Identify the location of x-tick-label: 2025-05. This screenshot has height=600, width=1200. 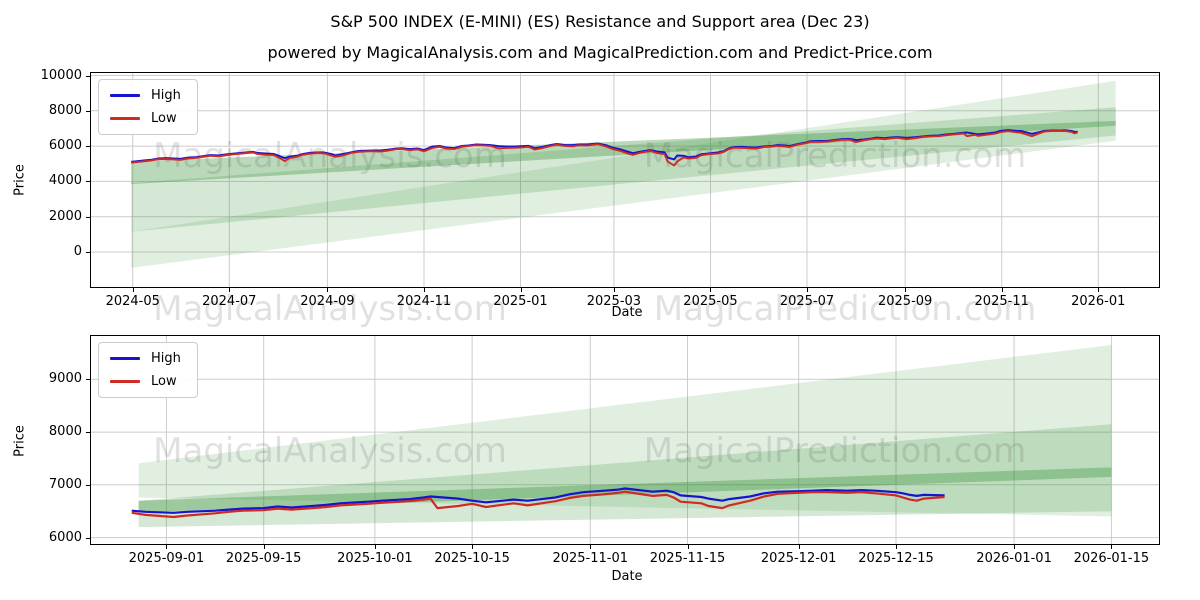
(710, 301).